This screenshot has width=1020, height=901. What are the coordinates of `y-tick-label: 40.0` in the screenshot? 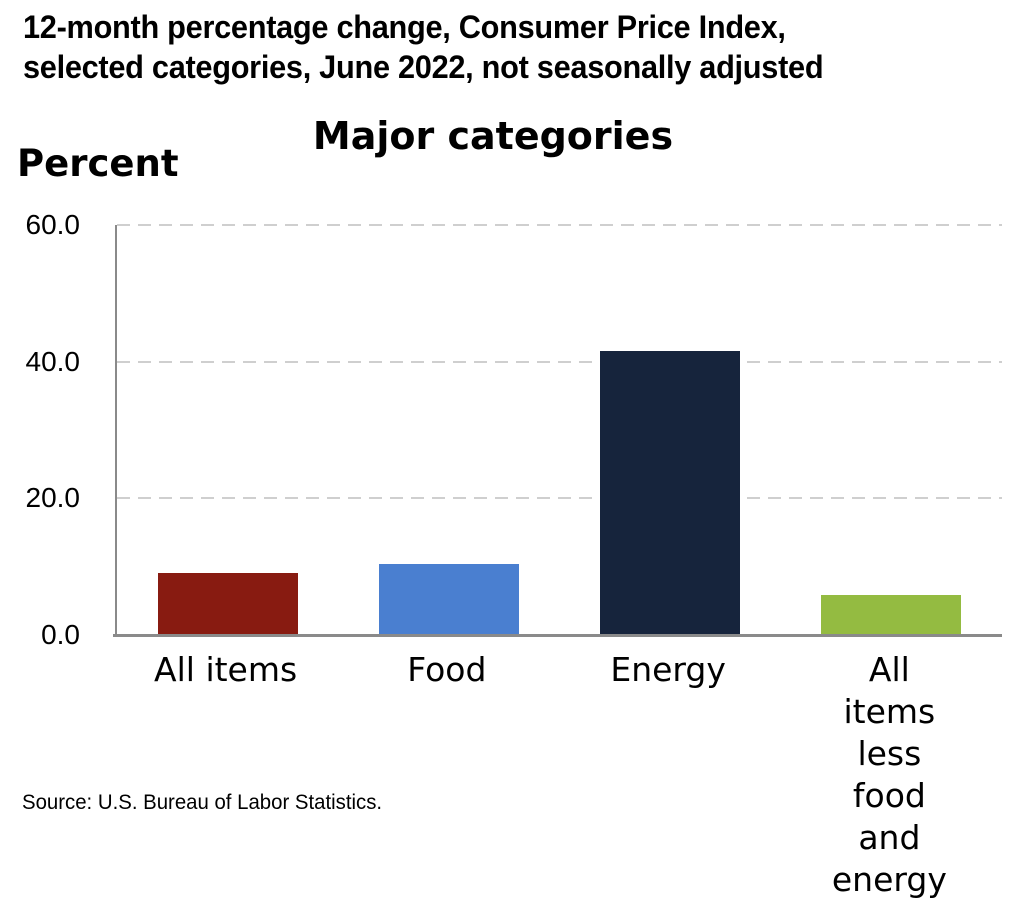 It's located at (53, 361).